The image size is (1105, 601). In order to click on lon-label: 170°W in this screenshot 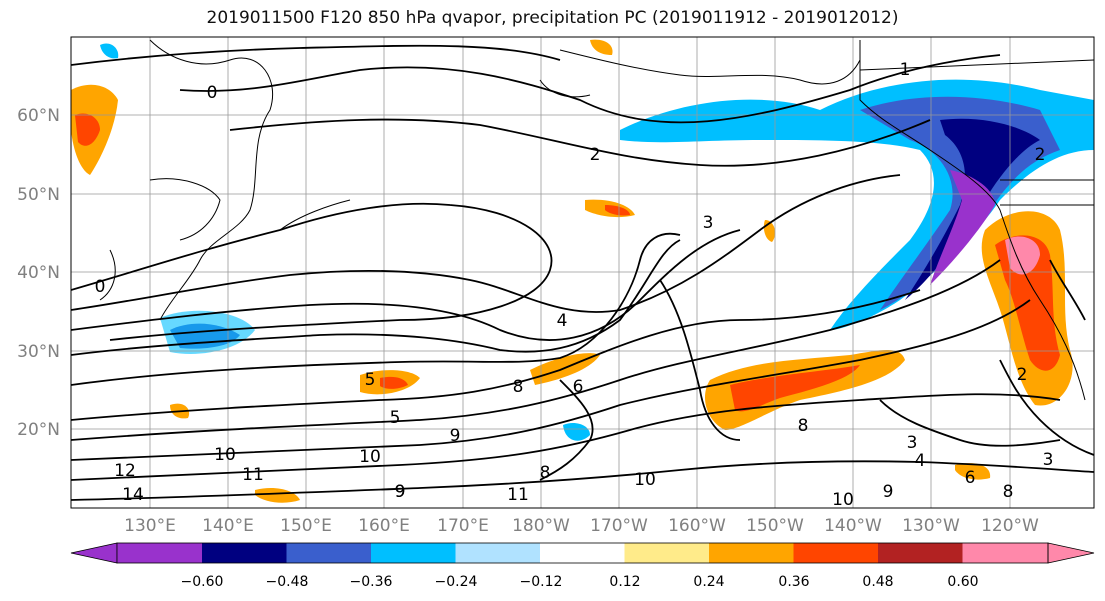, I will do `click(619, 526)`.